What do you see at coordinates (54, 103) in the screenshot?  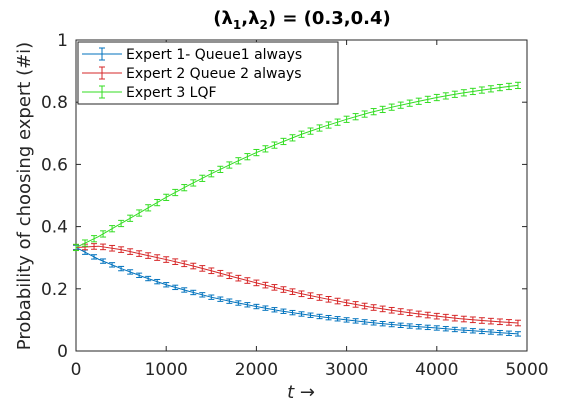 I see `y-tick-label: 0.8` at bounding box center [54, 103].